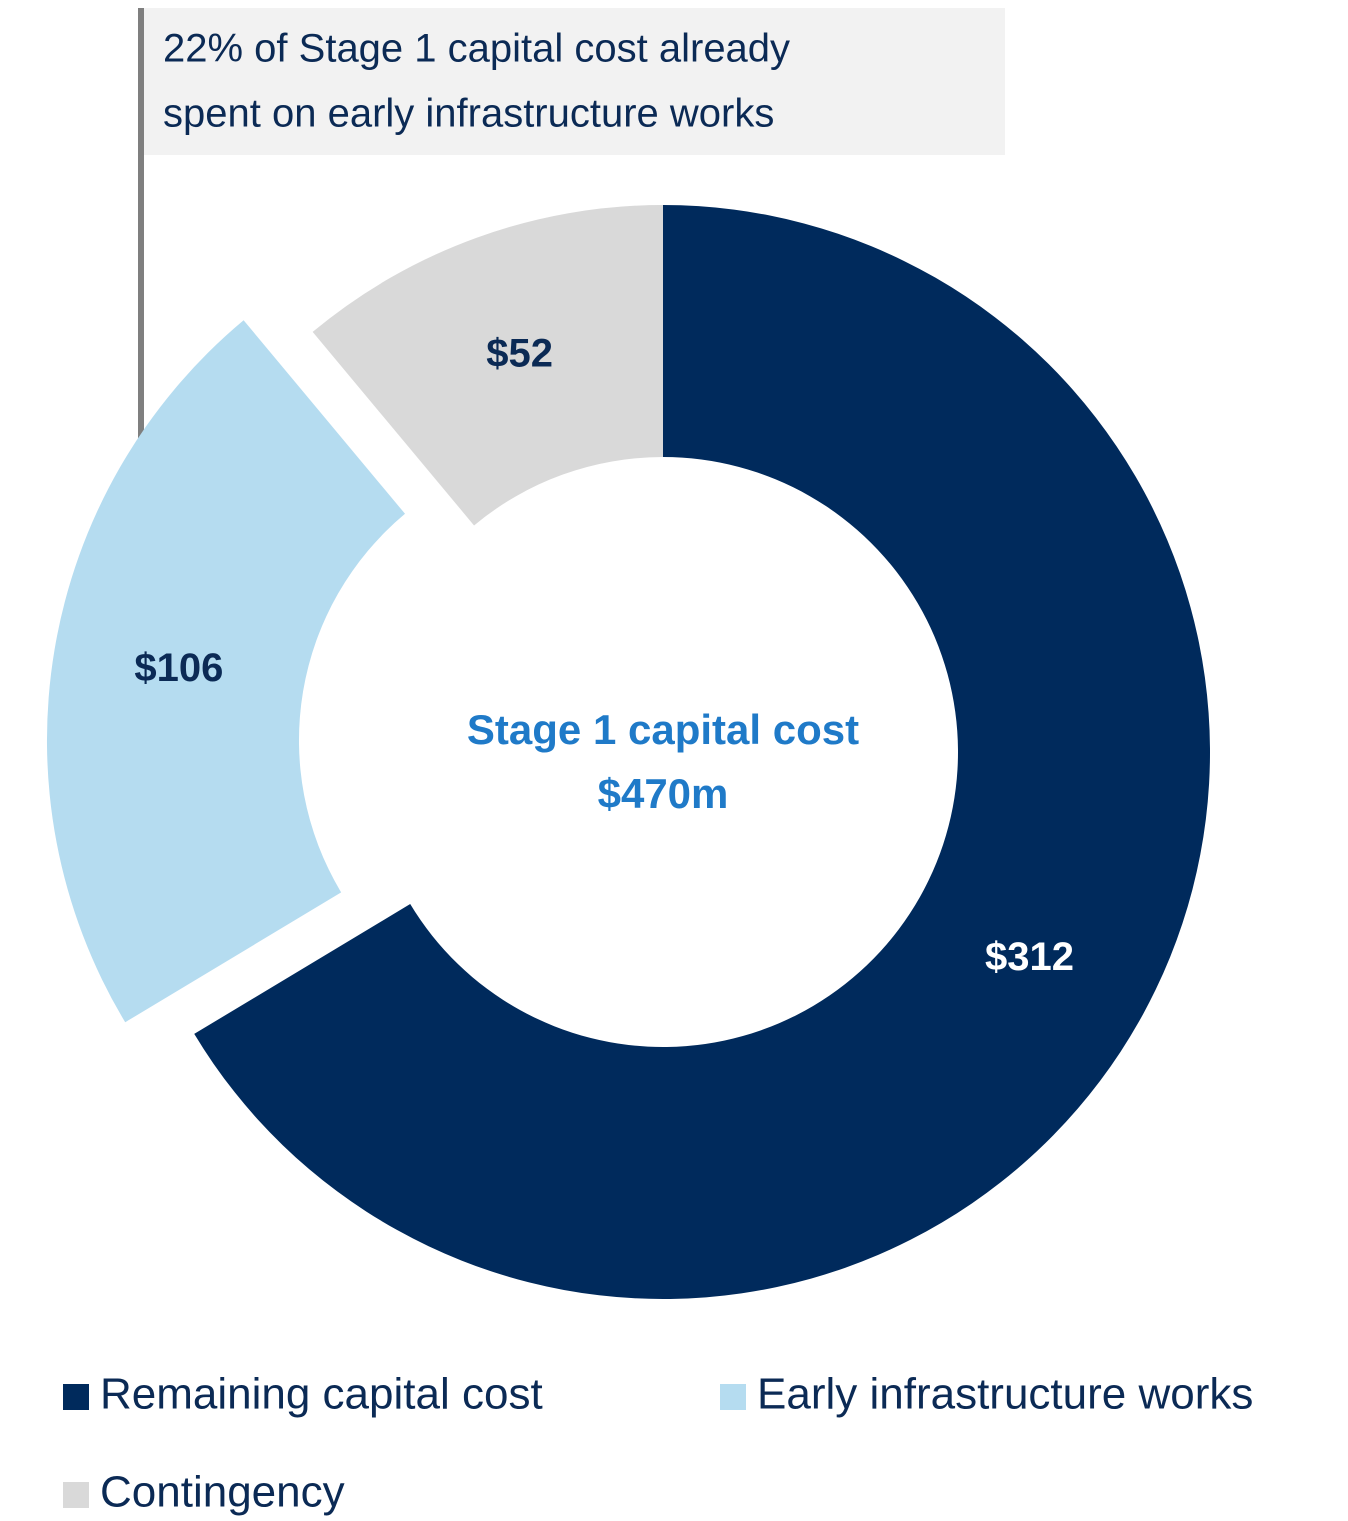  Describe the element at coordinates (663, 729) in the screenshot. I see `center-label: Stage 1 capital cost` at that location.